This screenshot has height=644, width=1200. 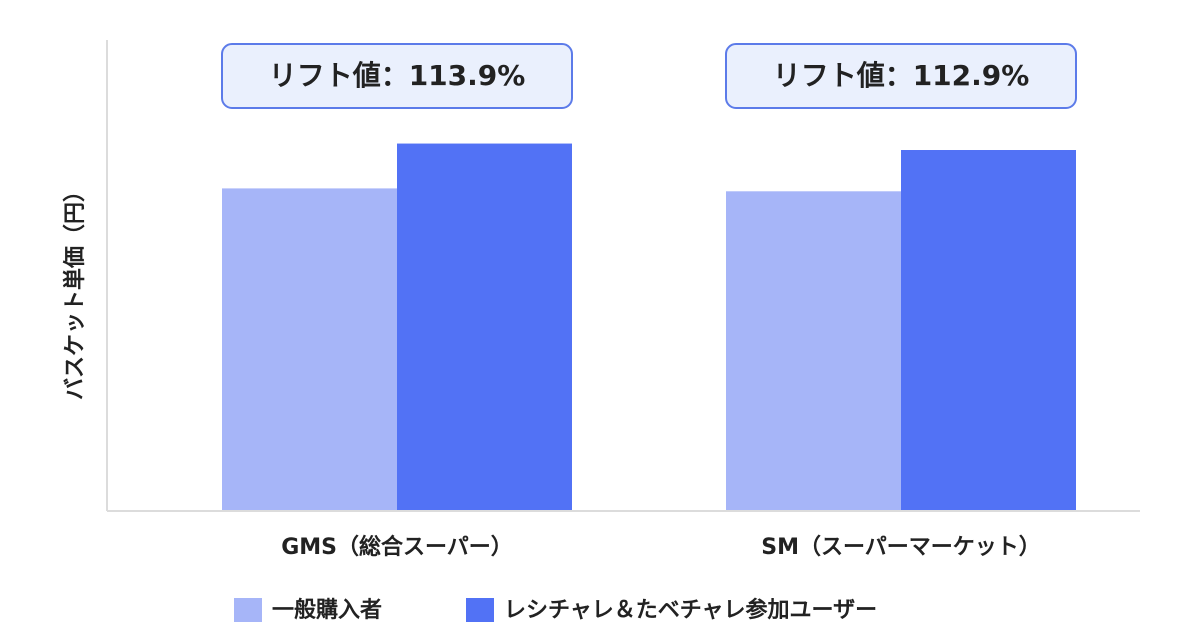 I want to click on legend-label: レシチャレ＆たベチャレ参加ユーザー, so click(x=690, y=610).